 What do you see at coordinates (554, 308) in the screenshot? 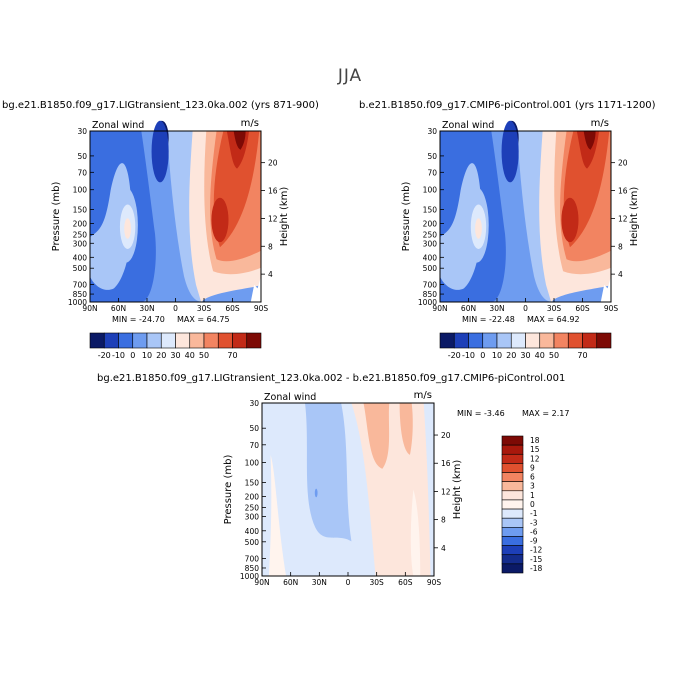
I see `x-tick-label: 30S` at bounding box center [554, 308].